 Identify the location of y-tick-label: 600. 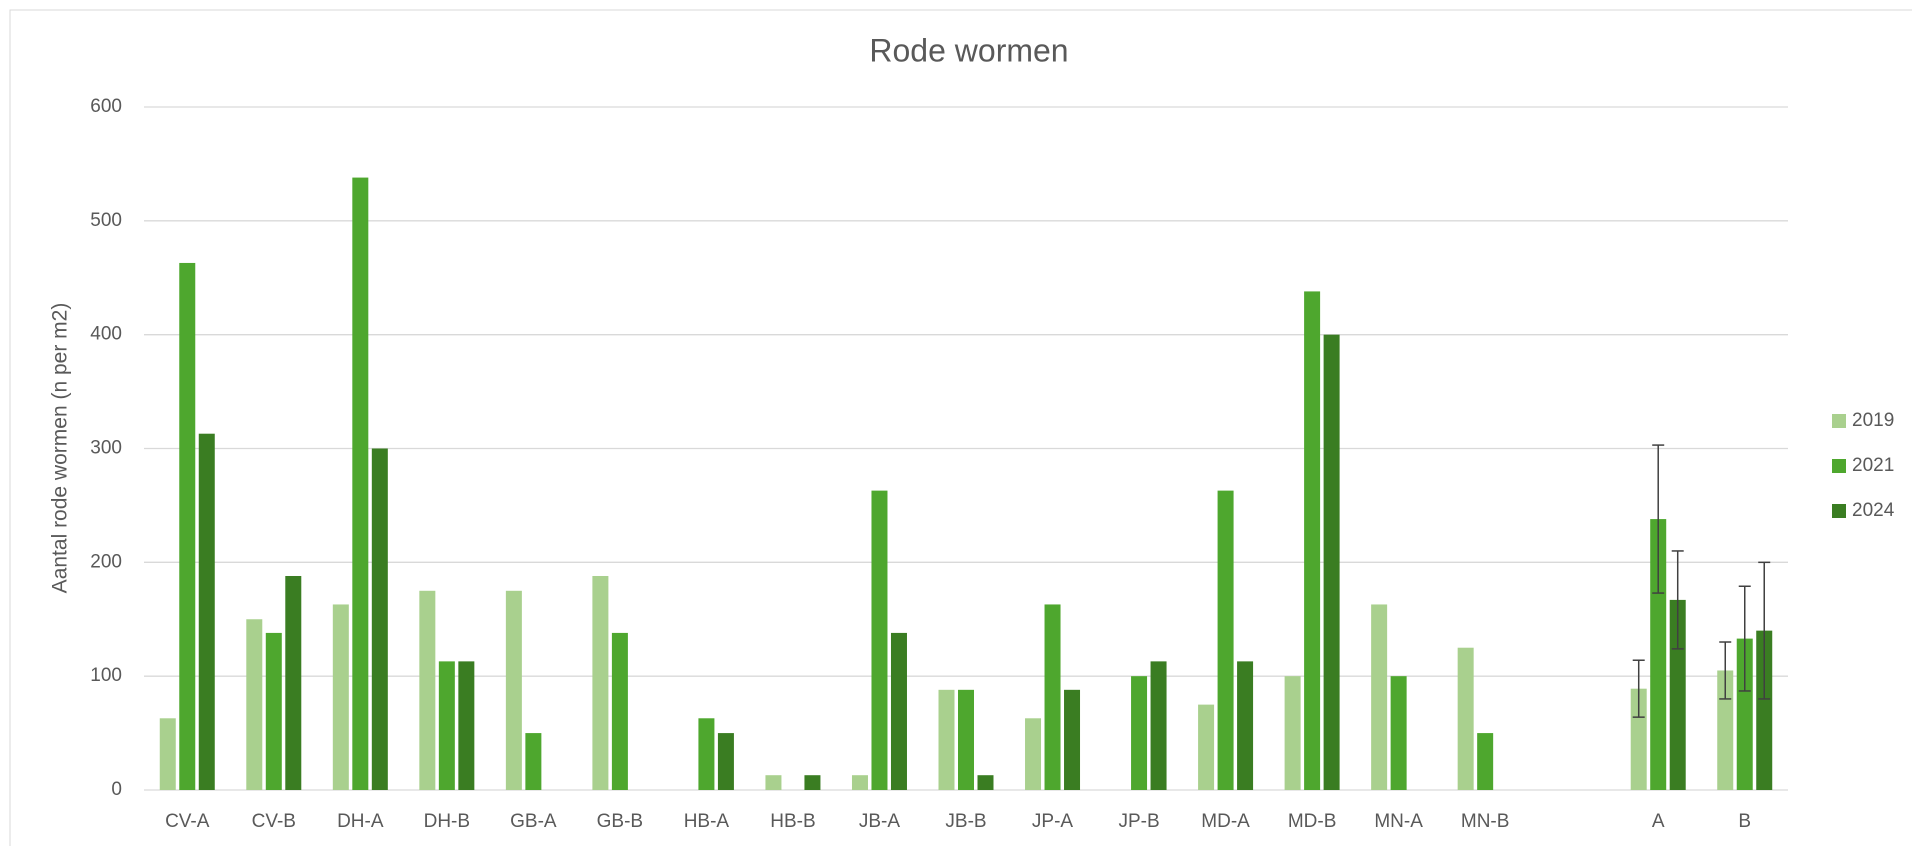
(106, 106).